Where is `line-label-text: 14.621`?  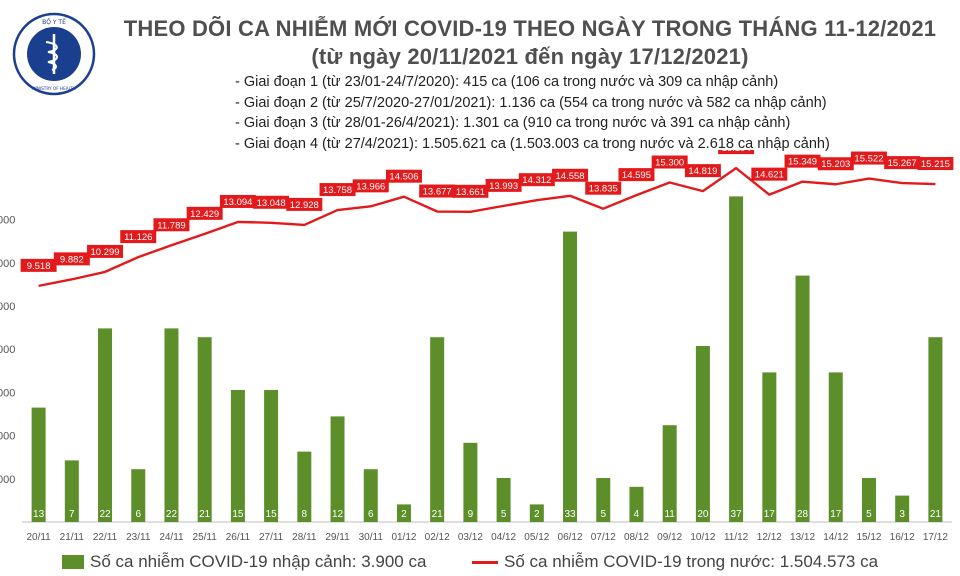
line-label-text: 14.621 is located at coordinates (769, 175).